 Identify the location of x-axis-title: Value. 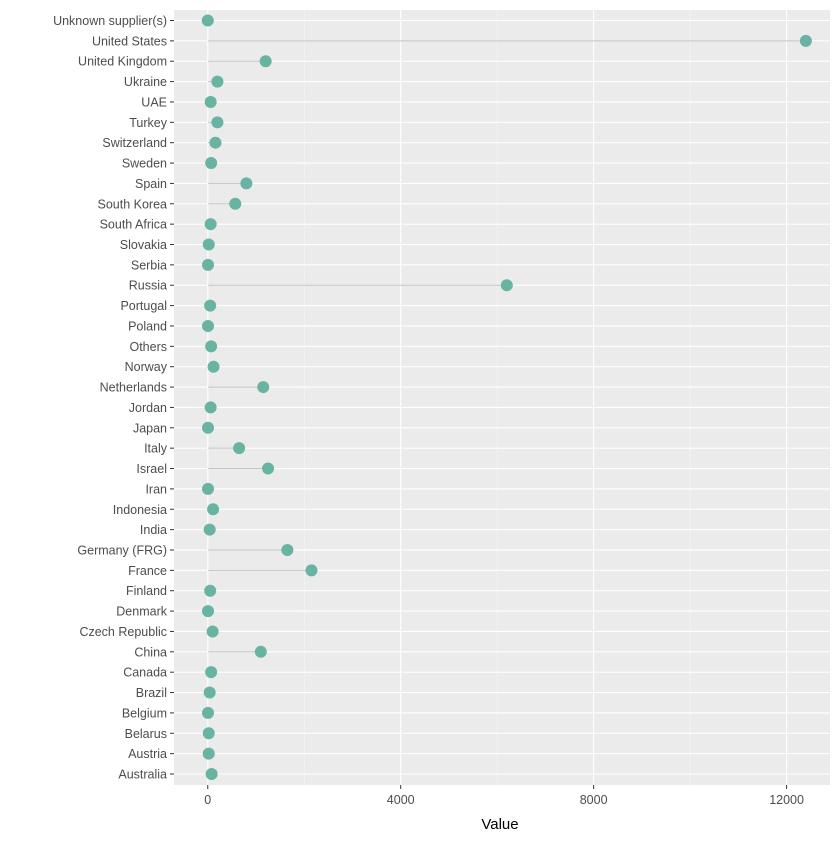
(499, 824).